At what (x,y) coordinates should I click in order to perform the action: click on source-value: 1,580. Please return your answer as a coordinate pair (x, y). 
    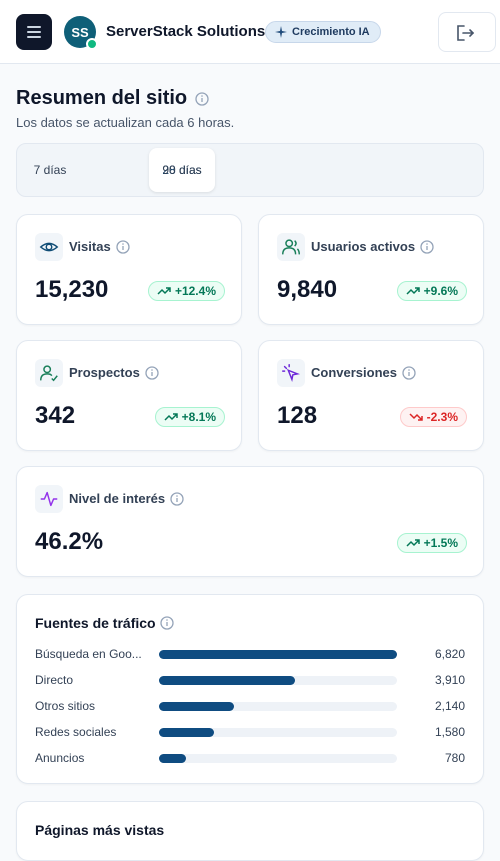
    Looking at the image, I should click on (449, 732).